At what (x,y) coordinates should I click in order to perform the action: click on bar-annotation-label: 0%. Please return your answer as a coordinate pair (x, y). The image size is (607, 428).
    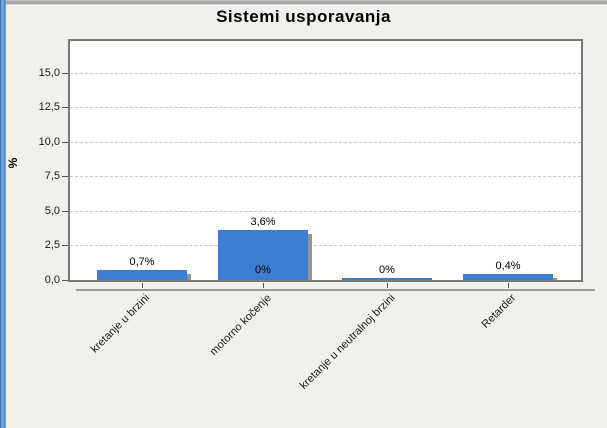
    Looking at the image, I should click on (263, 270).